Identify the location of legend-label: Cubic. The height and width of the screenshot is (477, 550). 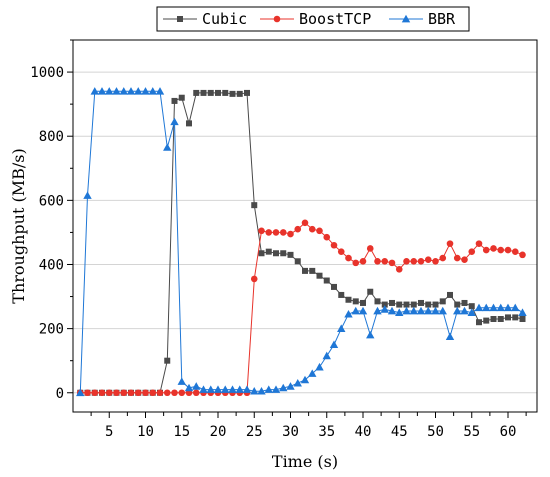
(224, 19).